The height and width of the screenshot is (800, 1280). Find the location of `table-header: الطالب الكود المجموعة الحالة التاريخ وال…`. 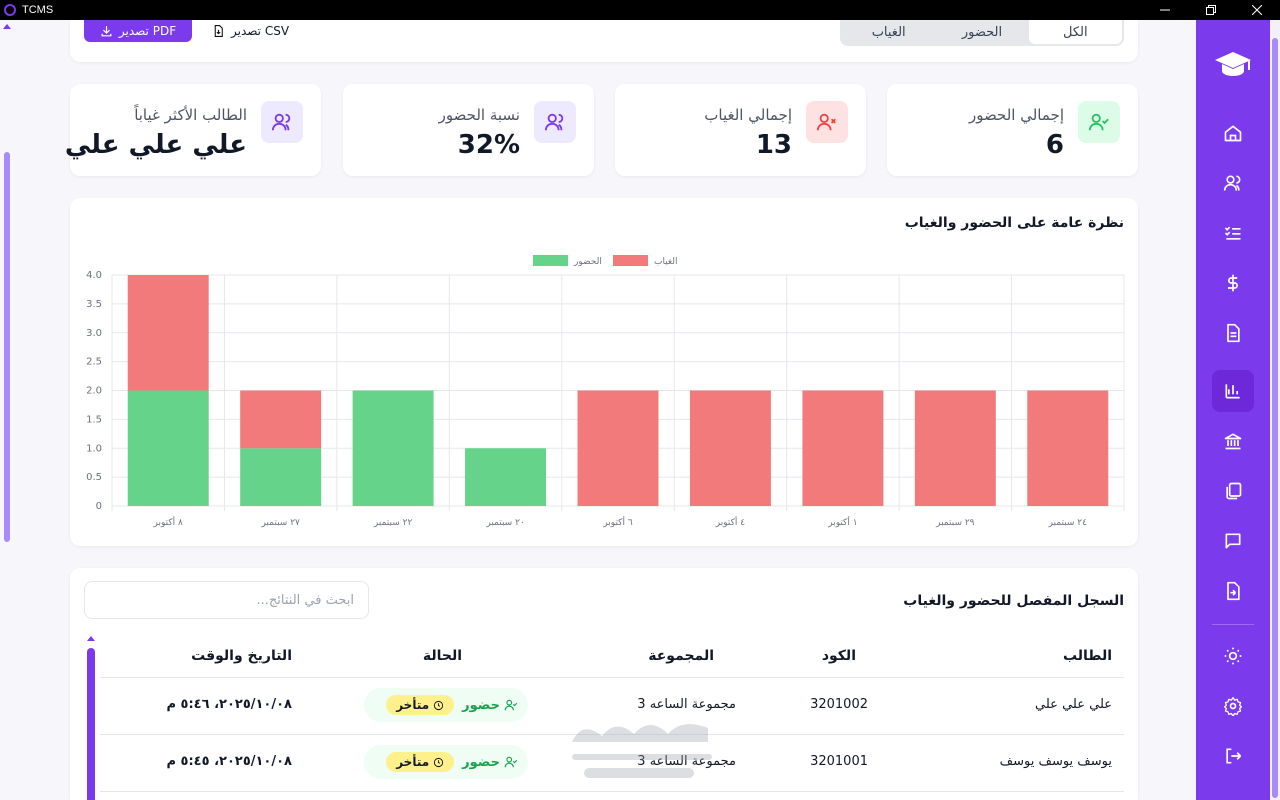

table-header: الطالب الكود المجموعة الحالة التاريخ وال… is located at coordinates (612, 660).